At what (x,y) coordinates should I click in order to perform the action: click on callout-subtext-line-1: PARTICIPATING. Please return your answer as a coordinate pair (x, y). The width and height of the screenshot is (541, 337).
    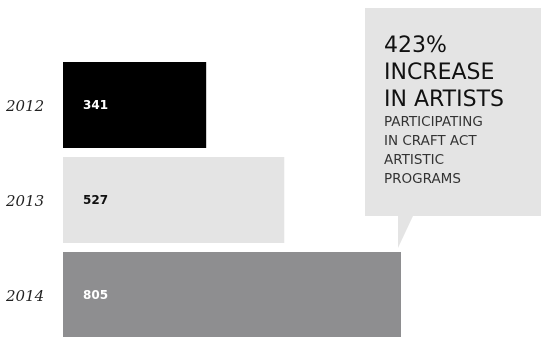
    Looking at the image, I should click on (433, 122).